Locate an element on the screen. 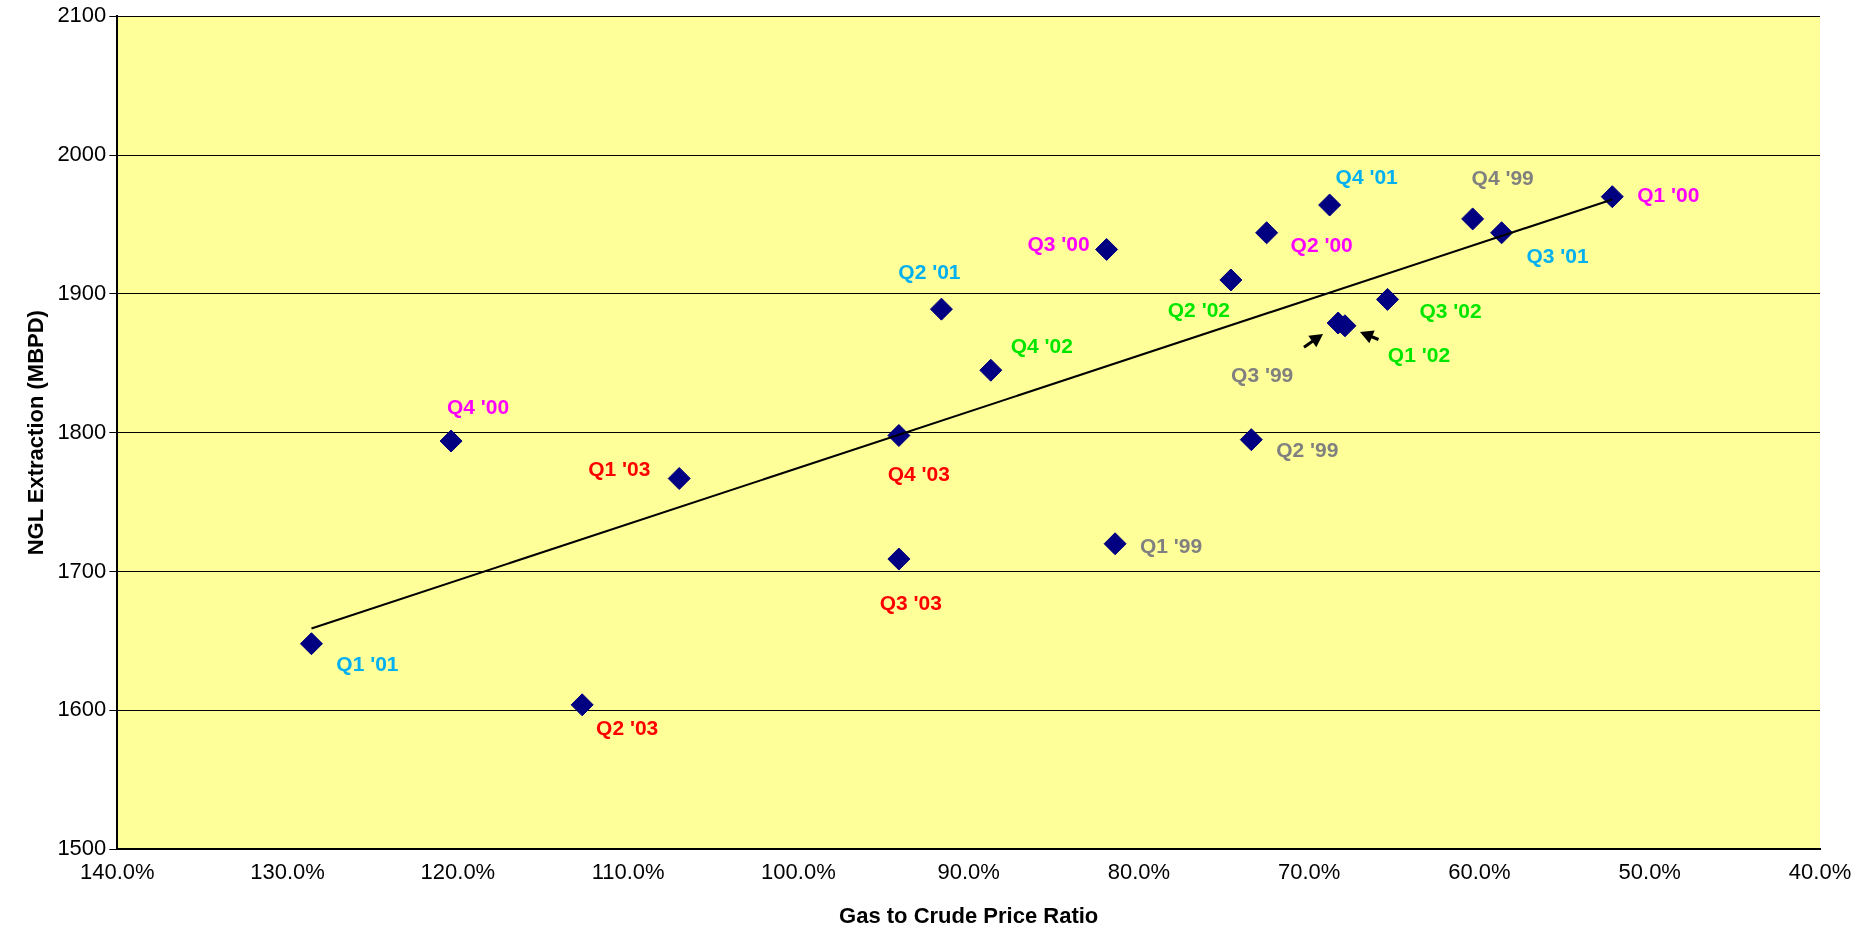  x-axis-title: Gas to Crude Price Ratio is located at coordinates (969, 915).